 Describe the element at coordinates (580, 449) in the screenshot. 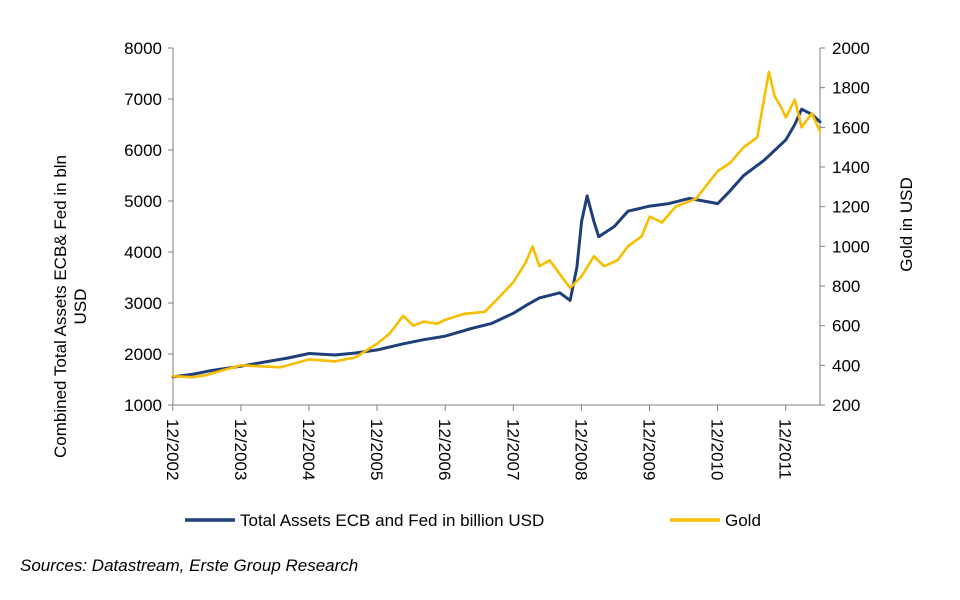

I see `x-tick-label: 12/2008` at that location.